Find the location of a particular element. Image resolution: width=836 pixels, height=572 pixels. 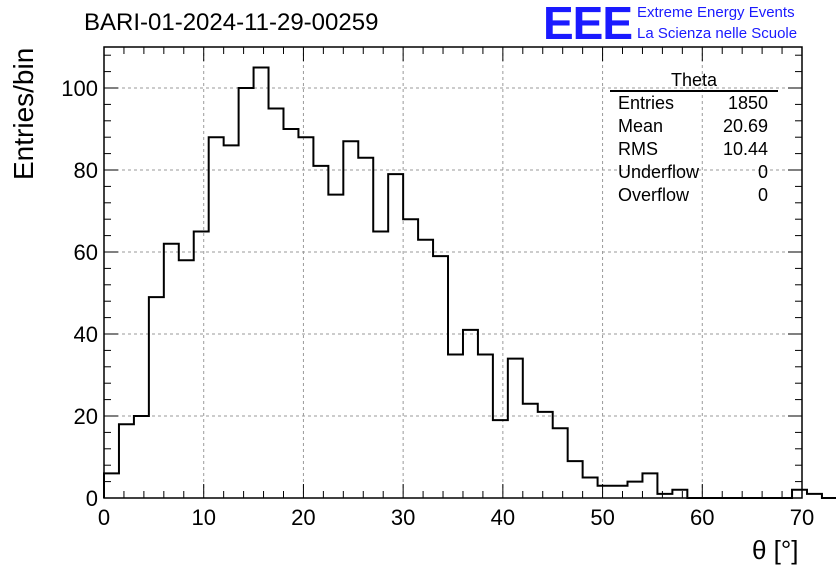

stats-row: RMS 10.44 is located at coordinates (694, 149).